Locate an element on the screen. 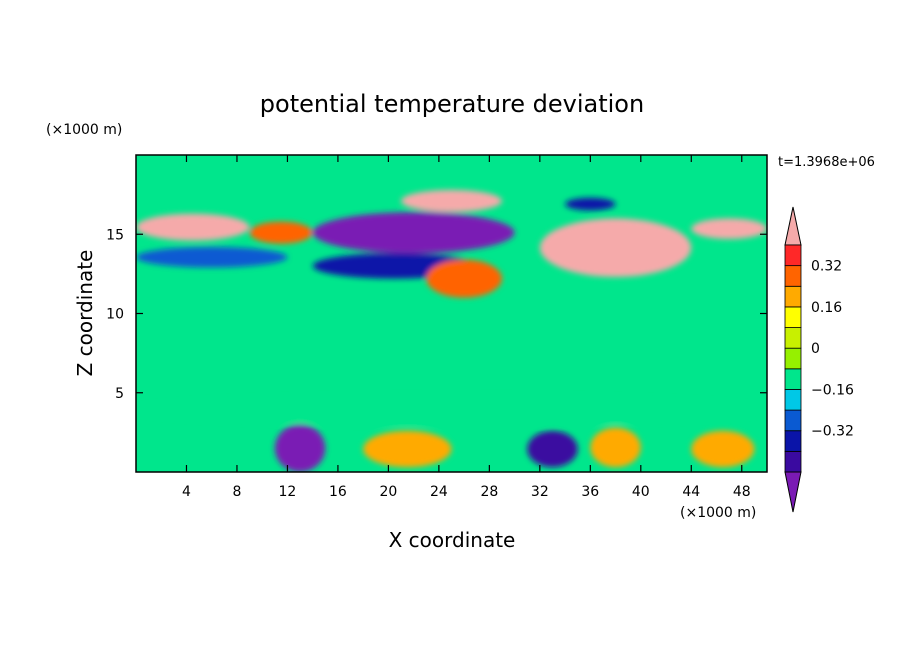 This screenshot has height=658, width=904. x-unit-label: (×1000 m) is located at coordinates (718, 513).